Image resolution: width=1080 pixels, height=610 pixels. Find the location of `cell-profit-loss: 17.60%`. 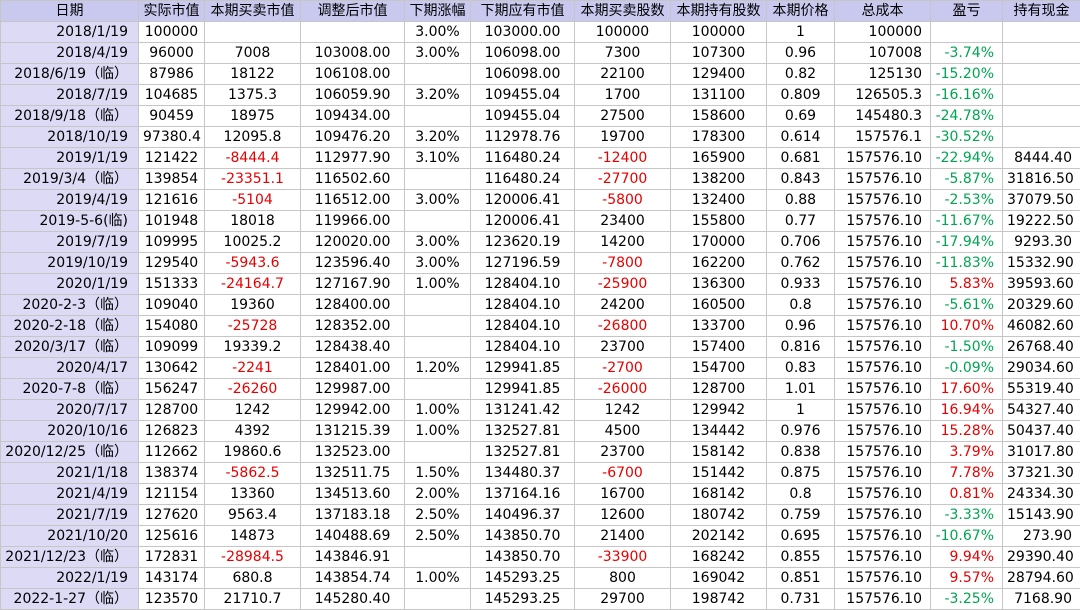

cell-profit-loss: 17.60% is located at coordinates (967, 389).